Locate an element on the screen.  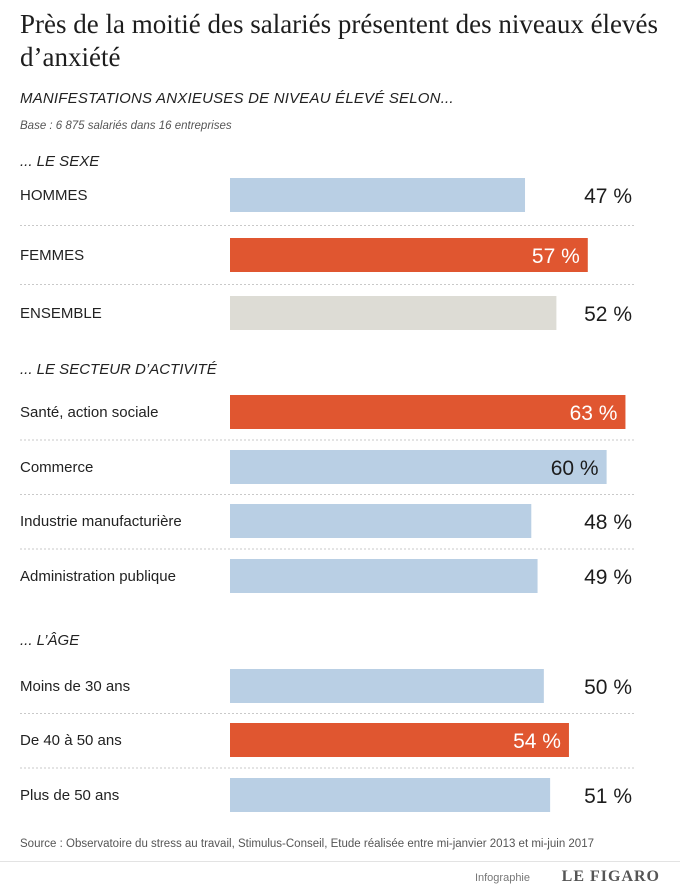
credit-footer: Infographie LE FIGARO is located at coordinates (340, 875).